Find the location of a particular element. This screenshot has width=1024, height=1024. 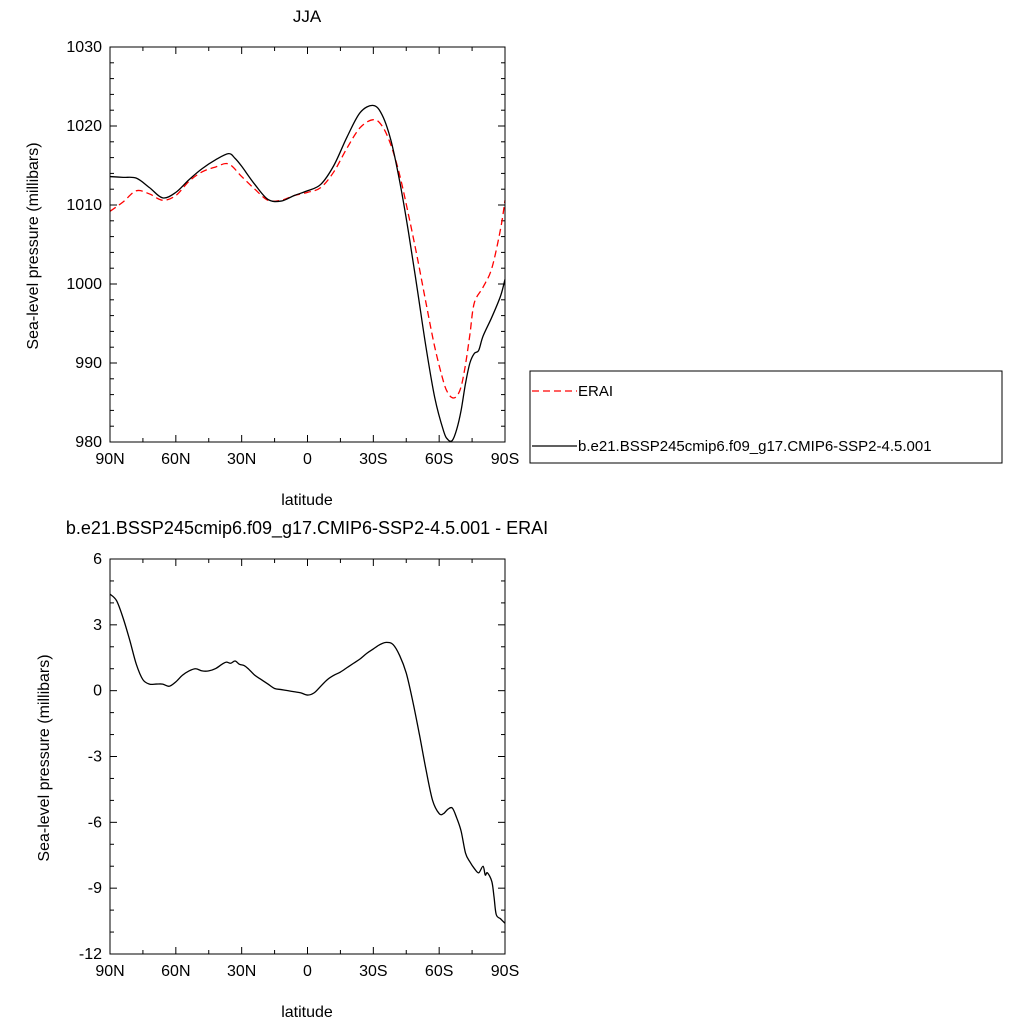

y-tick-label: -12 is located at coordinates (90, 954).